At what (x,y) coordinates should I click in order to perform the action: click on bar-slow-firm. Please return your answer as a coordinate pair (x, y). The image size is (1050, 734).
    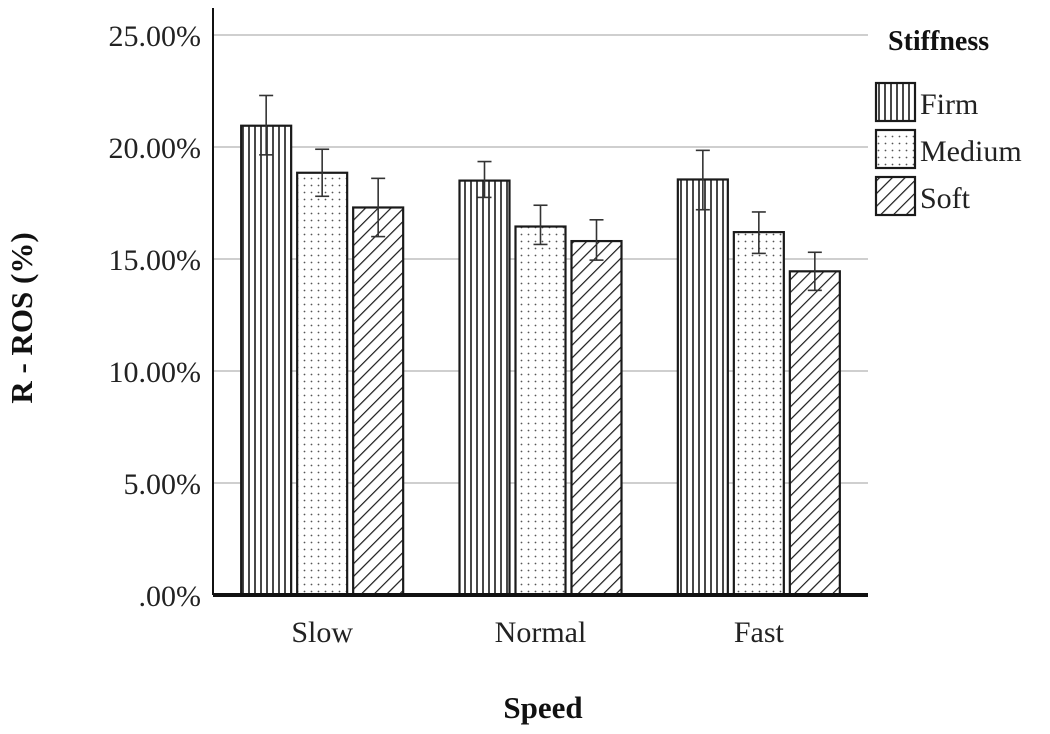
    Looking at the image, I should click on (266, 360).